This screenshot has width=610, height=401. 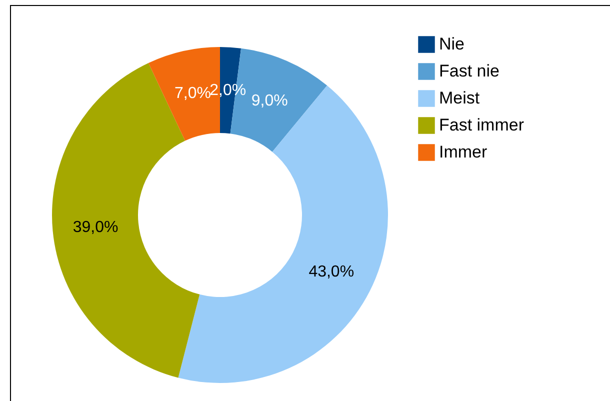 I want to click on legend-label: Fast nie, so click(x=469, y=71).